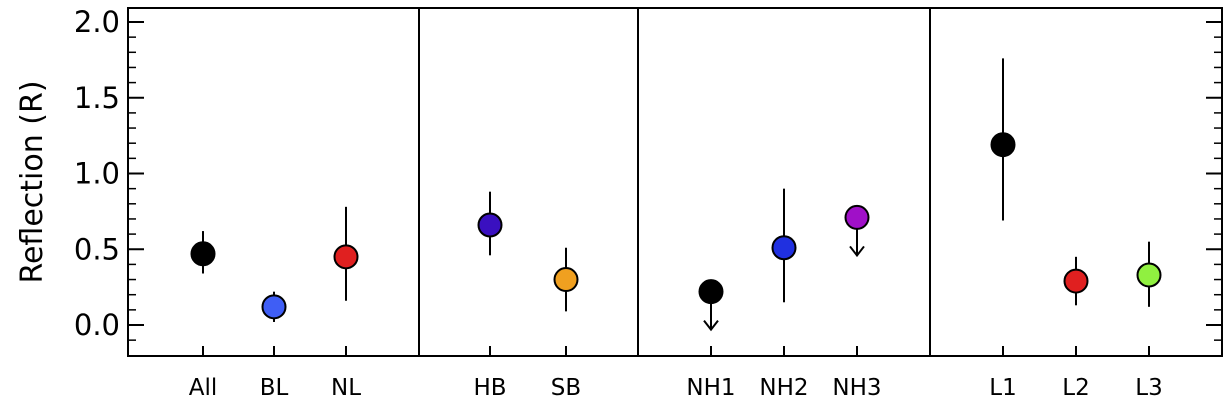 The image size is (1227, 409). I want to click on x-tick-label-nh2: NH2, so click(783, 388).